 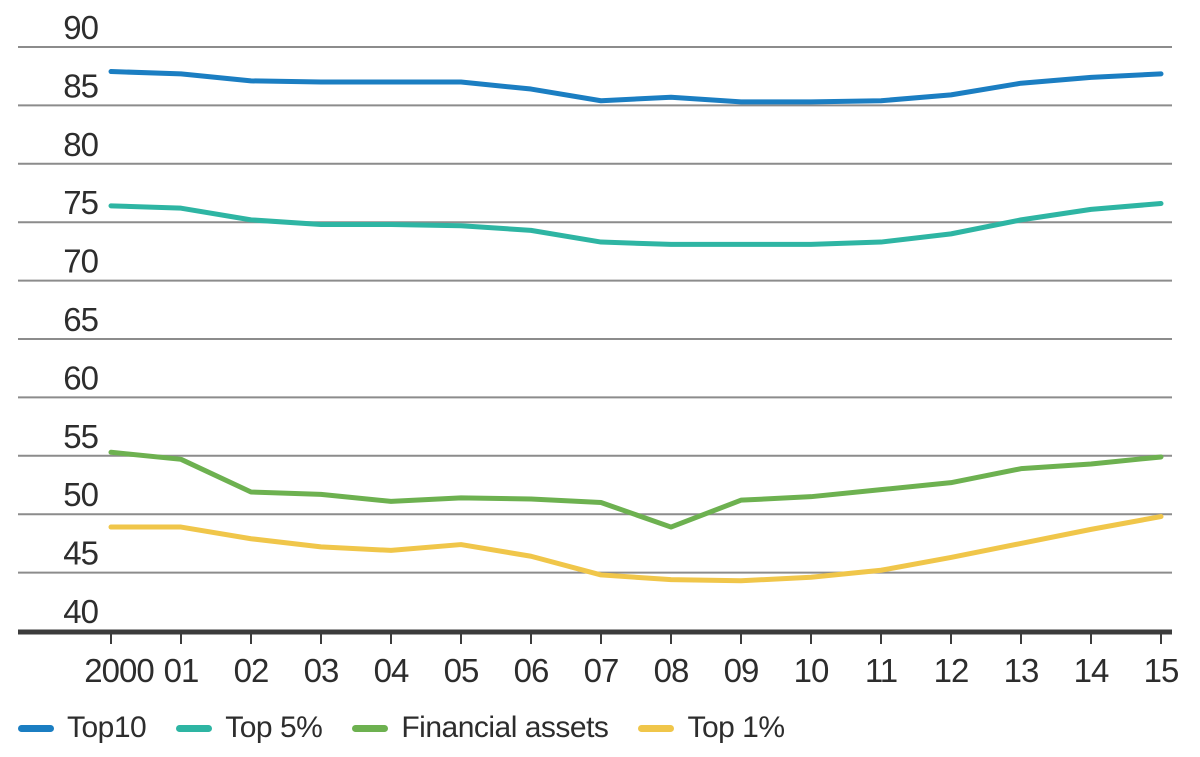 I want to click on y-axis-label-75: 75, so click(x=80, y=202).